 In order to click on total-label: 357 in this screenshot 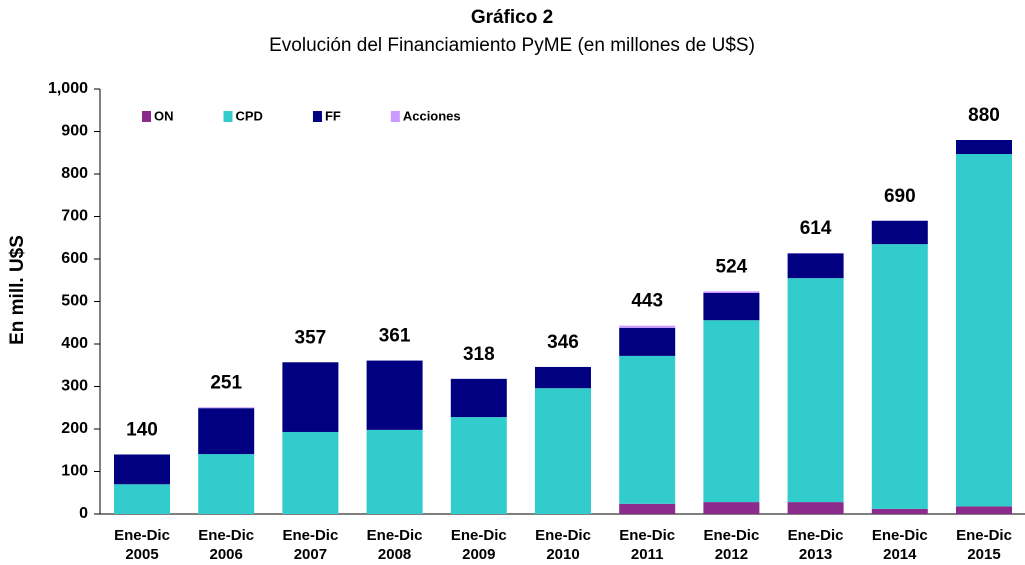, I will do `click(311, 337)`.